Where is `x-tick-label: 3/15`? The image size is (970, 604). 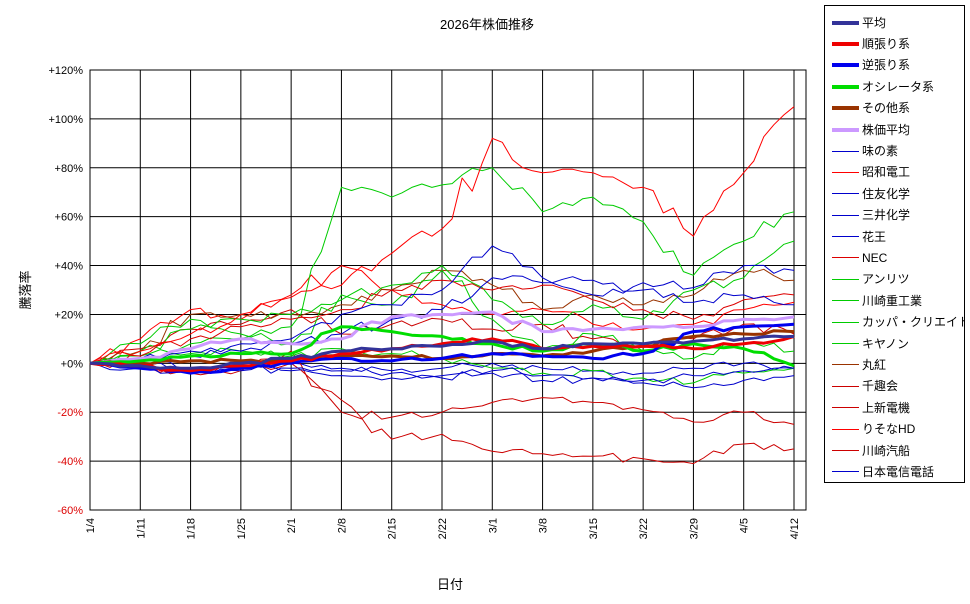 x-tick-label: 3/15 is located at coordinates (594, 528).